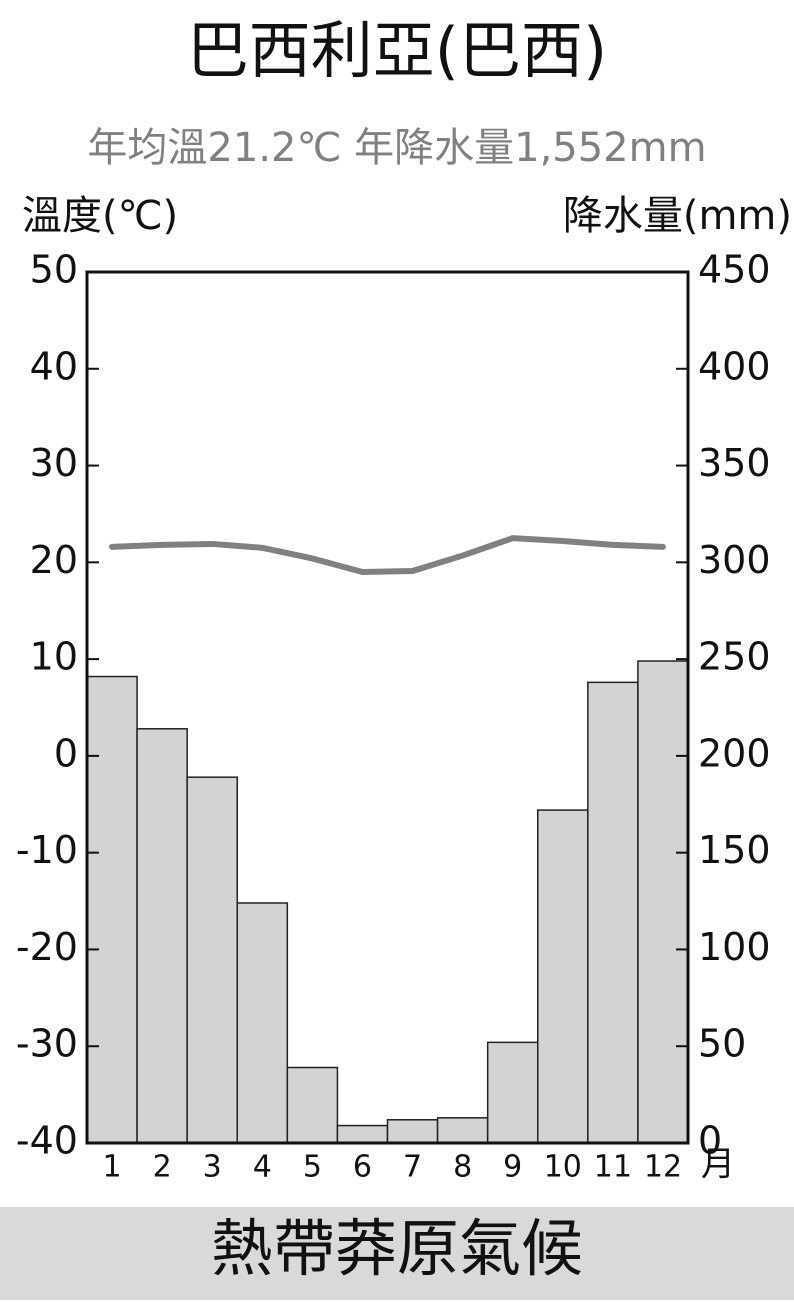 The width and height of the screenshot is (794, 1304). What do you see at coordinates (677, 216) in the screenshot?
I see `y2-axis-label: 降水量(mm)` at bounding box center [677, 216].